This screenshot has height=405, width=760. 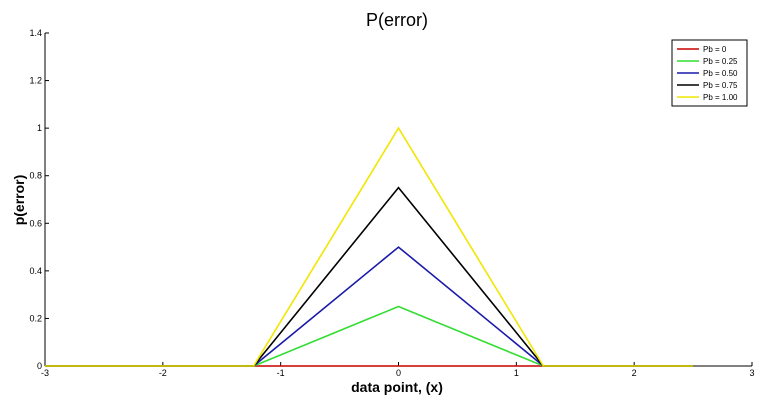 What do you see at coordinates (163, 373) in the screenshot?
I see `x-tick-label: -2` at bounding box center [163, 373].